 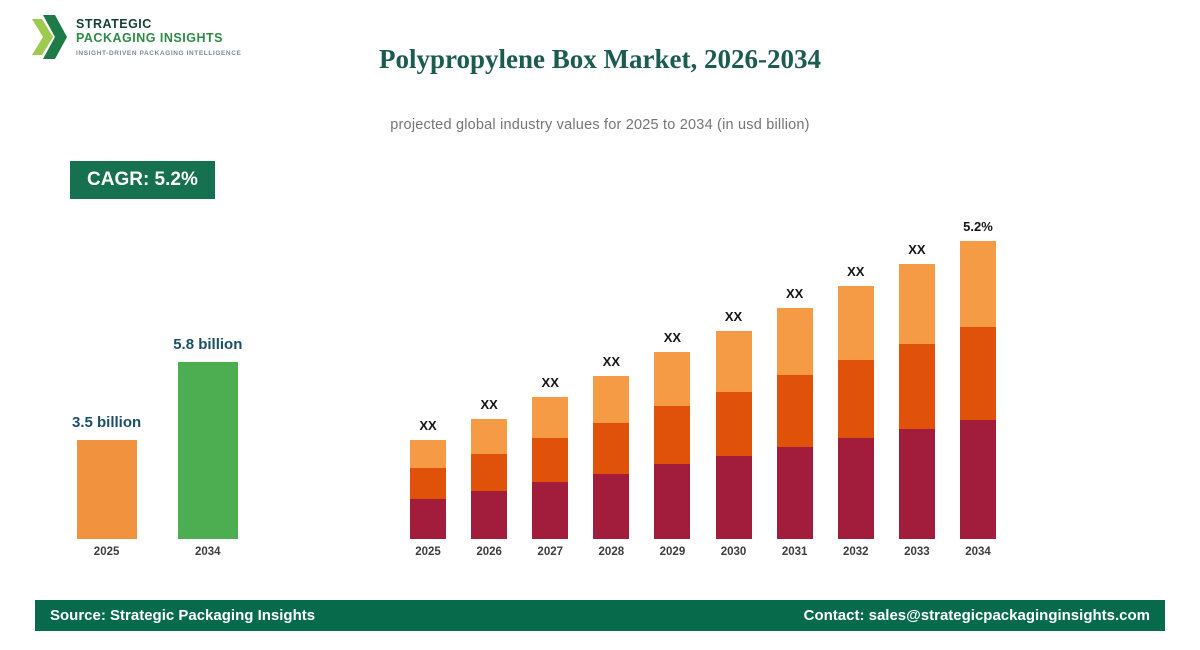 I want to click on stacked-bar-2027, so click(x=550, y=468).